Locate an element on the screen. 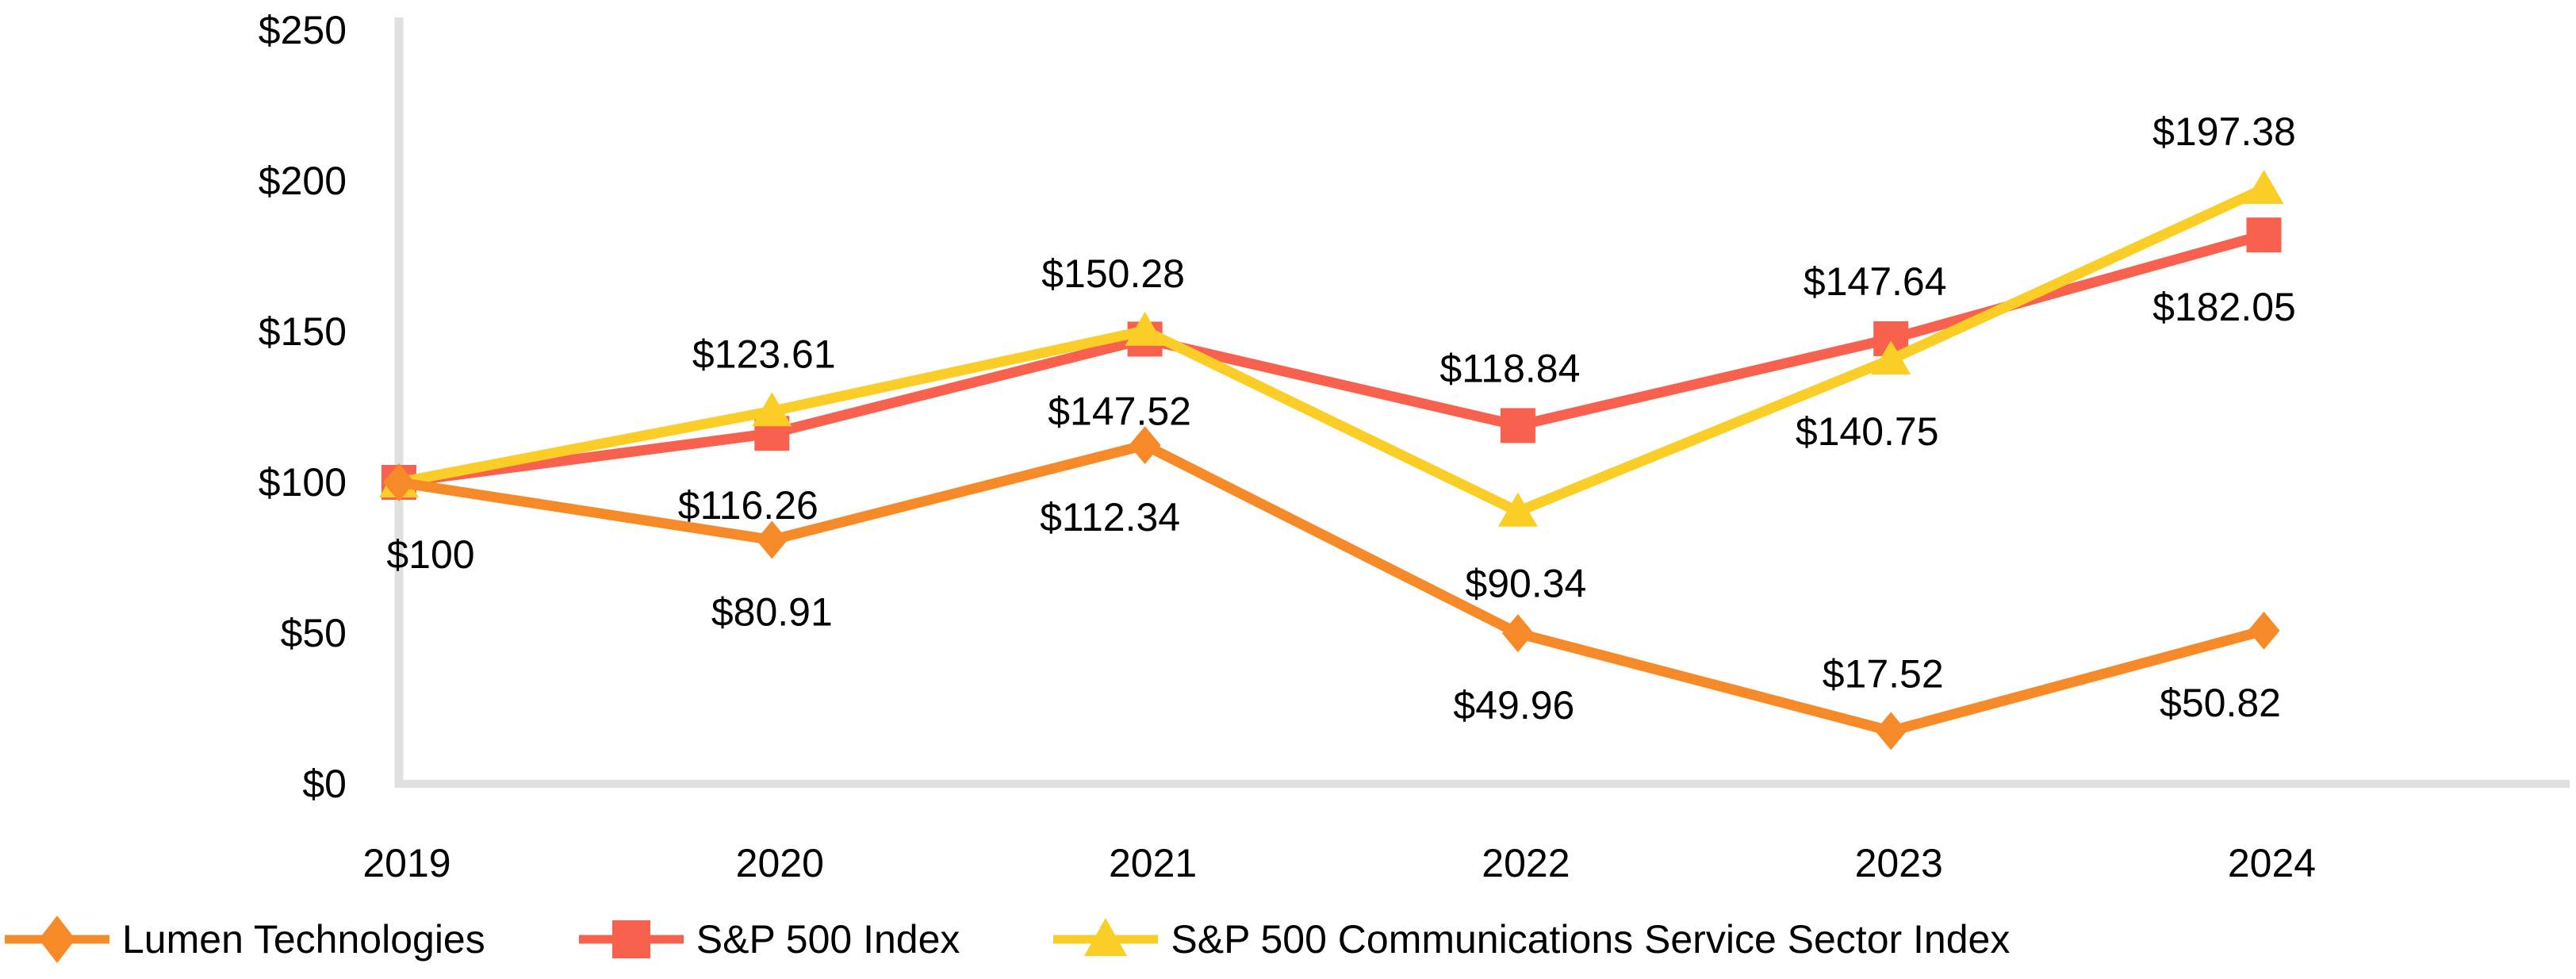 The width and height of the screenshot is (2576, 979). diamond-marker-2024 is located at coordinates (2264, 630).